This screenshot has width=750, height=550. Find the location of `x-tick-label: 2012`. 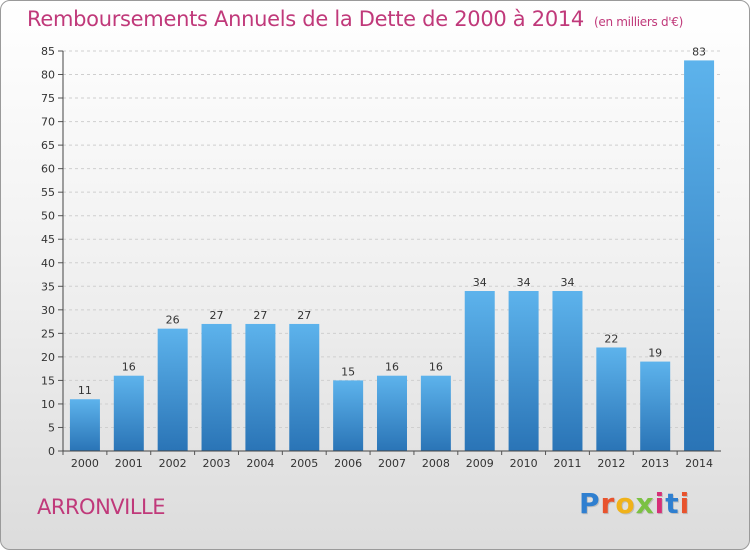

x-tick-label: 2012 is located at coordinates (611, 463).